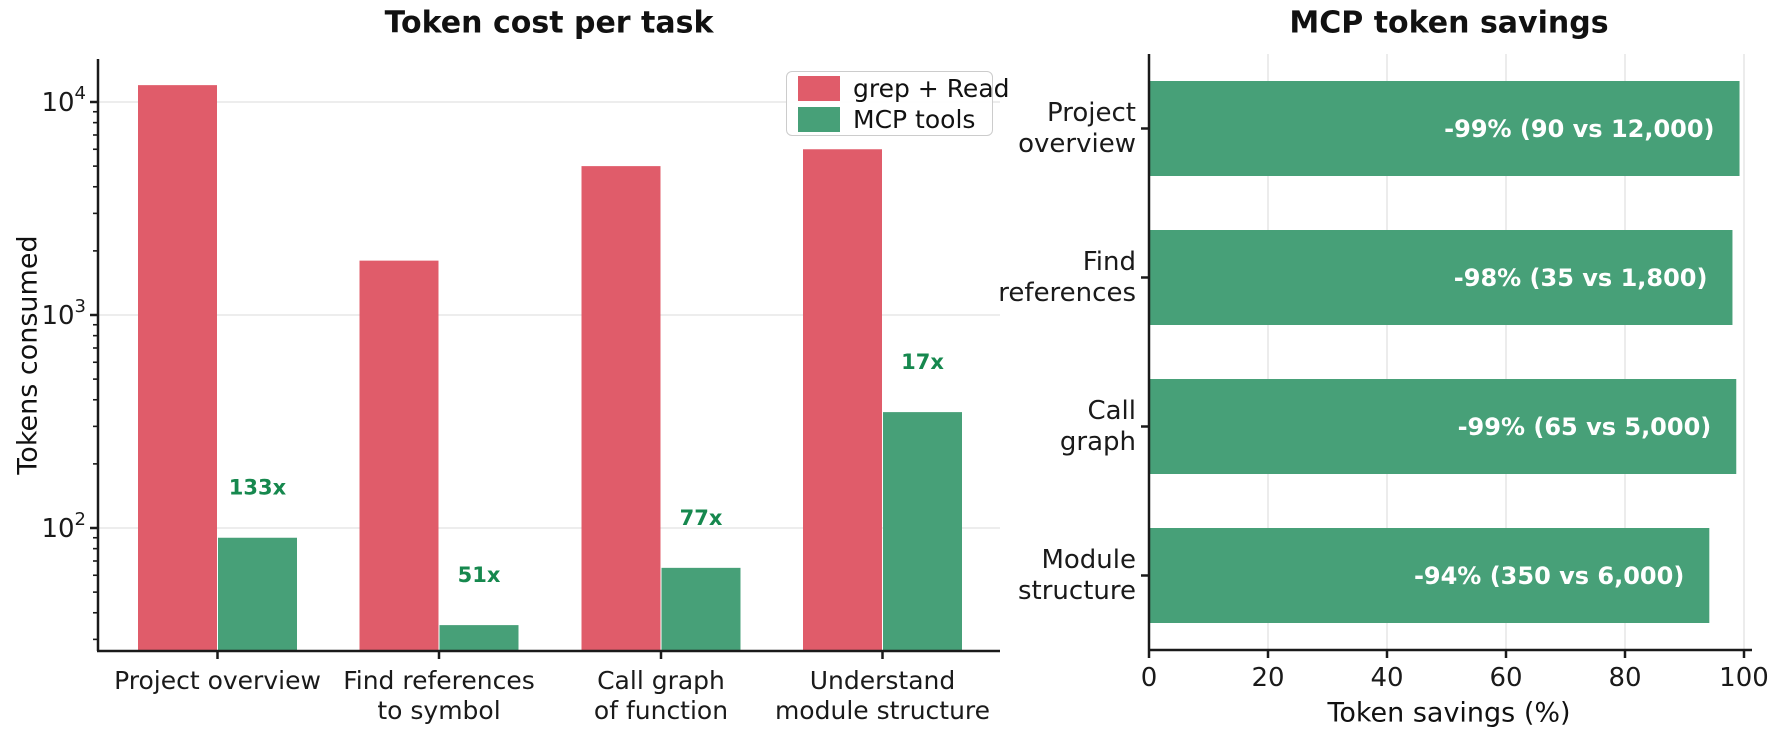  What do you see at coordinates (1579, 129) in the screenshot?
I see `savings-bar-label-0: -99% (90 vs 12,000)` at bounding box center [1579, 129].